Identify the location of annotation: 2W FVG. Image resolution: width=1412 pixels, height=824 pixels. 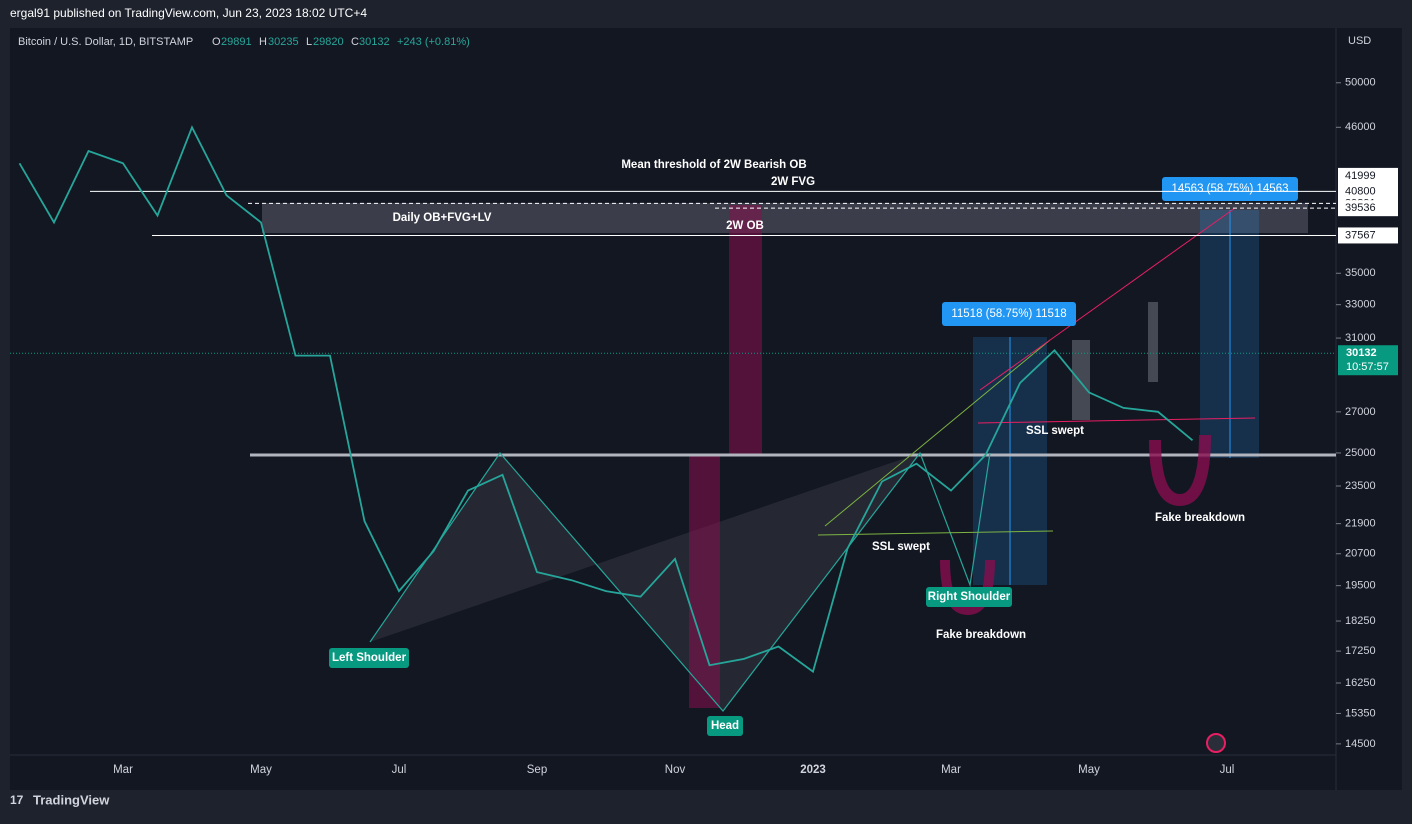
(793, 182).